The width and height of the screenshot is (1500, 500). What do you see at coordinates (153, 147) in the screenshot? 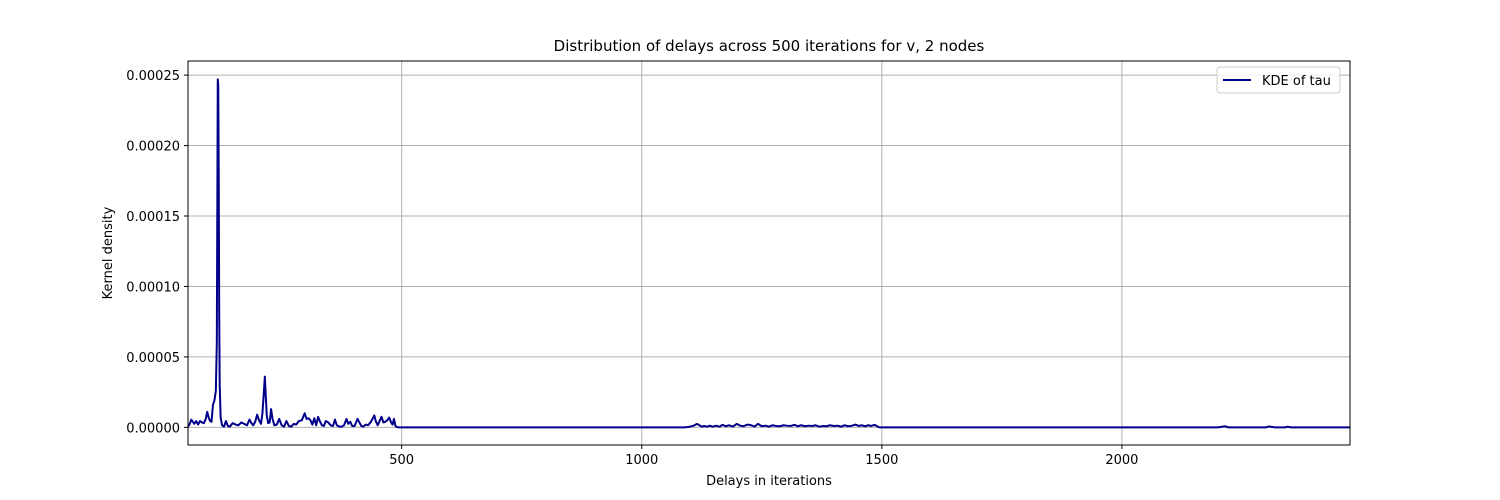
I see `y-tick-label: 0.00020` at bounding box center [153, 147].